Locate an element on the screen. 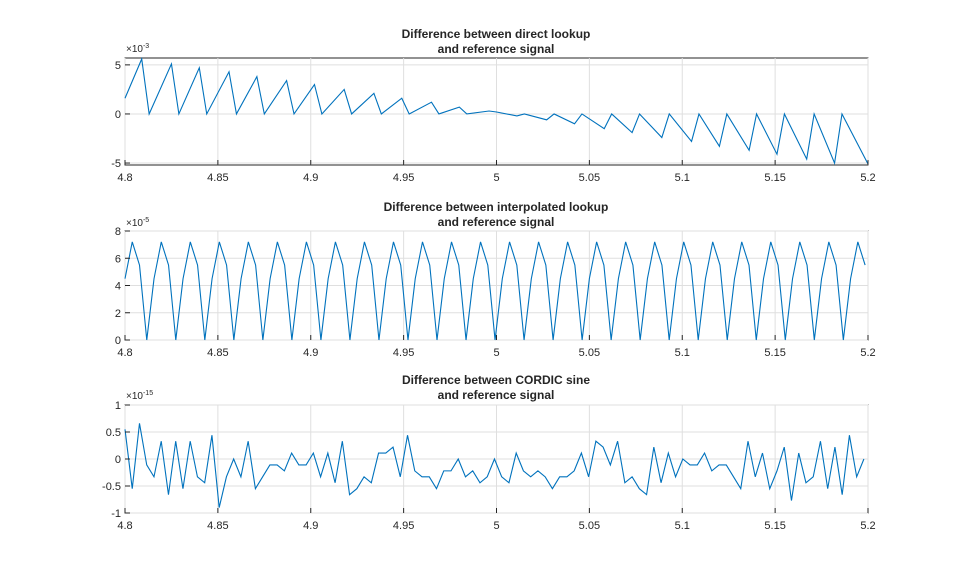 This screenshot has width=959, height=577. chart-1-y-tick-label: 0 is located at coordinates (118, 115).